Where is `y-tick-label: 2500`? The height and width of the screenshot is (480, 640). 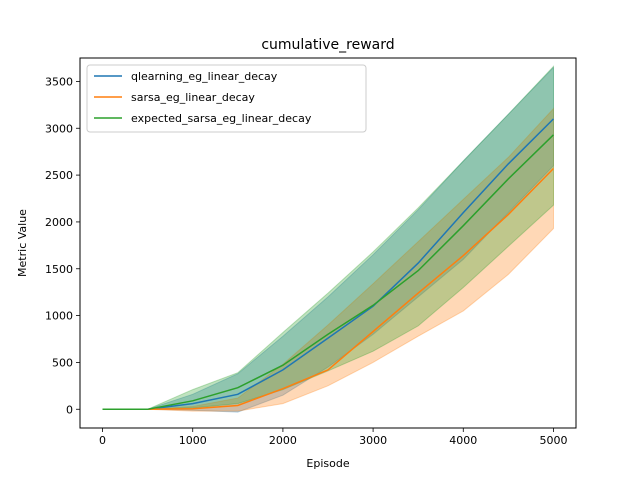 y-tick-label: 2500 is located at coordinates (59, 175).